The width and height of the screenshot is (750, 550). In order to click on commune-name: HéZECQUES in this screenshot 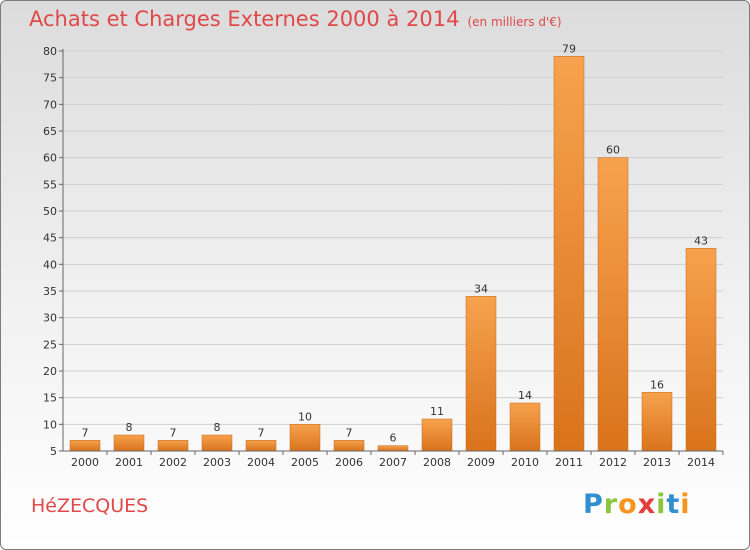, I will do `click(90, 506)`.